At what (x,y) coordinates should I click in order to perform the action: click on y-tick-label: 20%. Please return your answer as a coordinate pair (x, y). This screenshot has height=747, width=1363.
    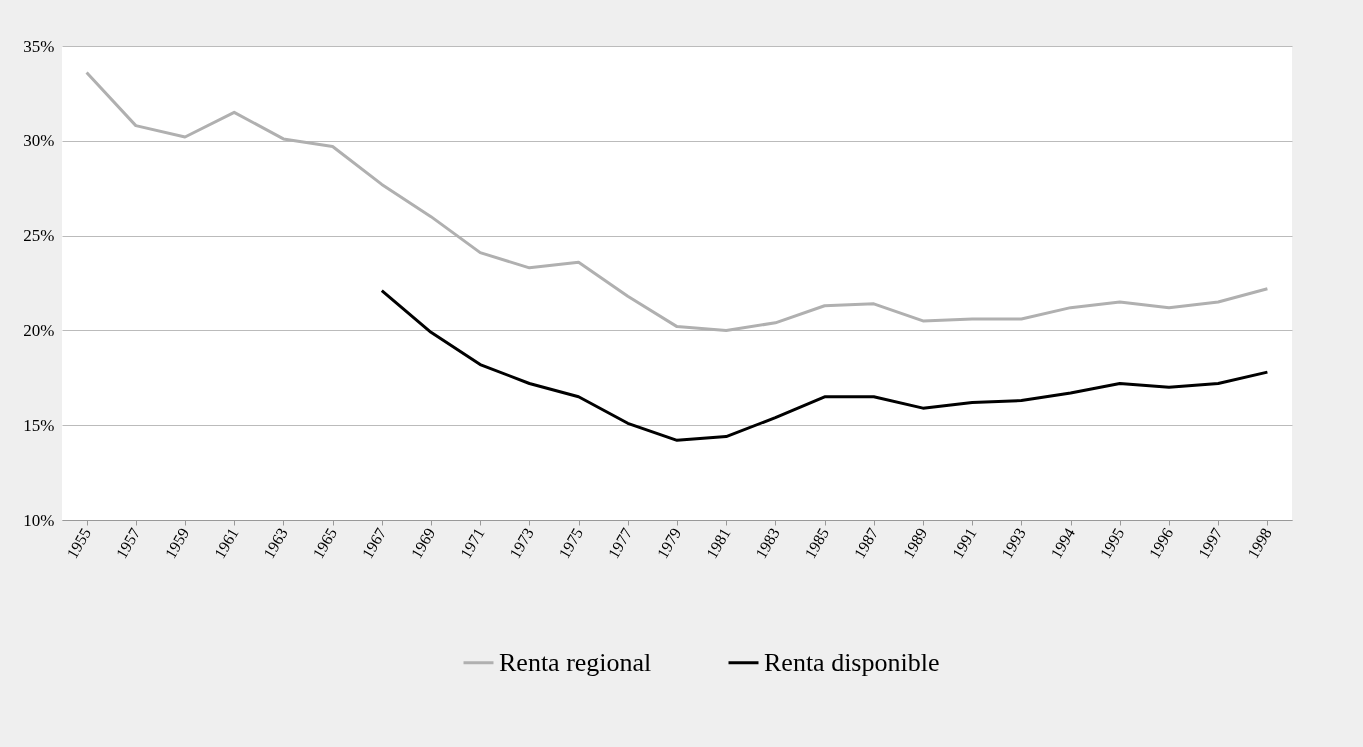
    Looking at the image, I should click on (39, 330).